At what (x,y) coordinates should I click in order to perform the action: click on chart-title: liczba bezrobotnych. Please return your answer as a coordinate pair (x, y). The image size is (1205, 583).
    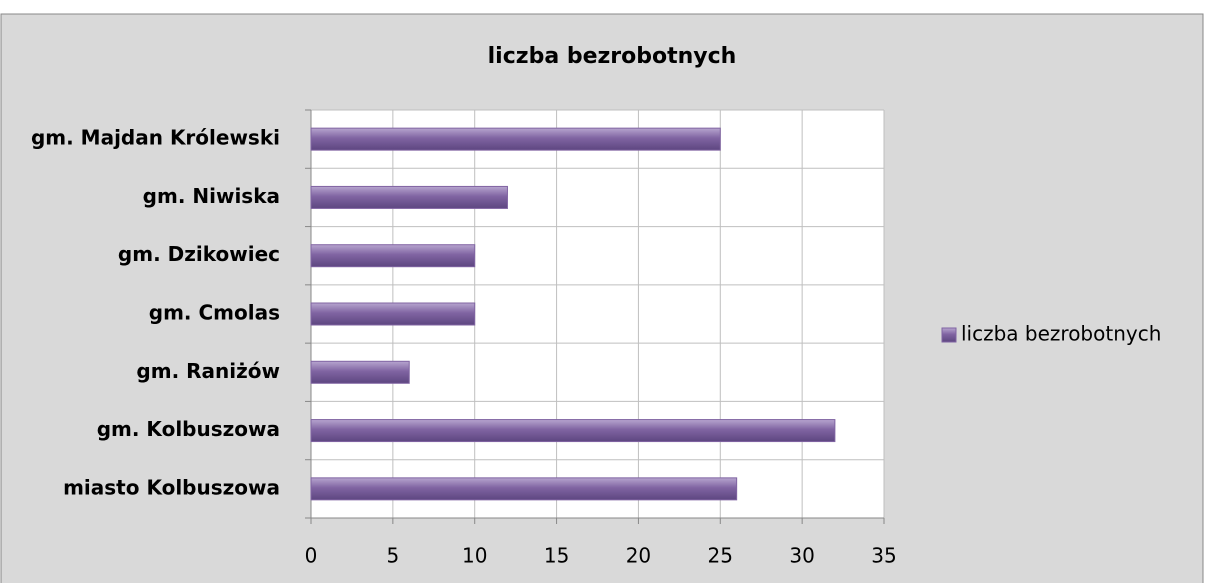
    Looking at the image, I should click on (612, 56).